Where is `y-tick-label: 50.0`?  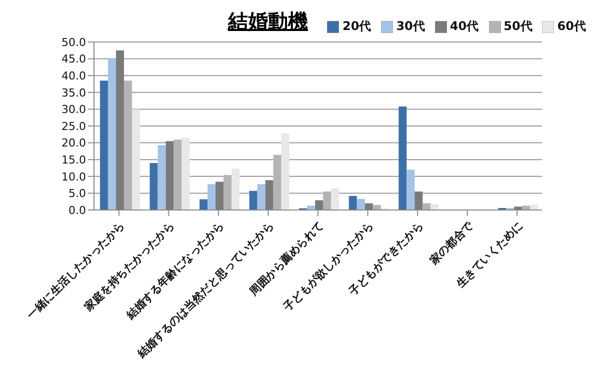 y-tick-label: 50.0 is located at coordinates (74, 42).